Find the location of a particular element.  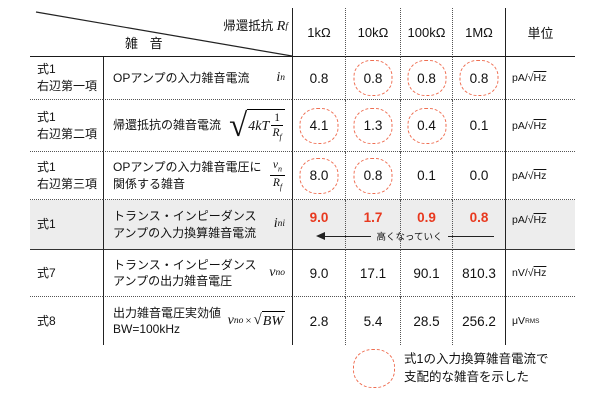

col-header-1M: 1MΩ is located at coordinates (478, 32).